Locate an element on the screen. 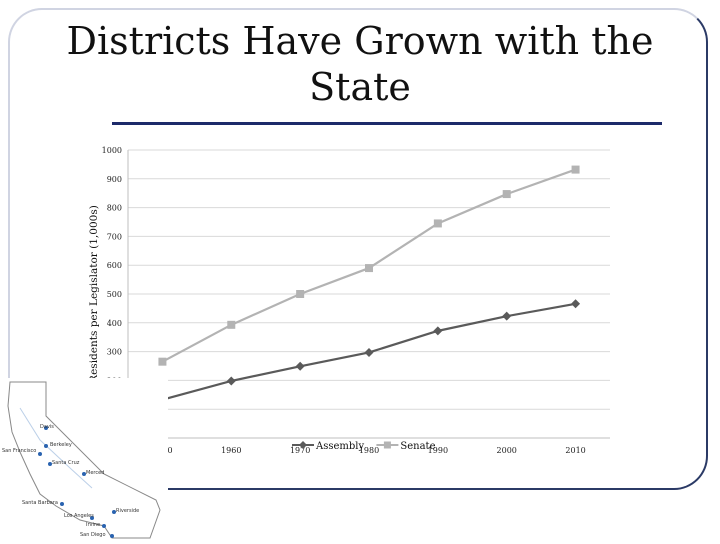 The image size is (720, 544). map-city-label: San Diego is located at coordinates (93, 535).